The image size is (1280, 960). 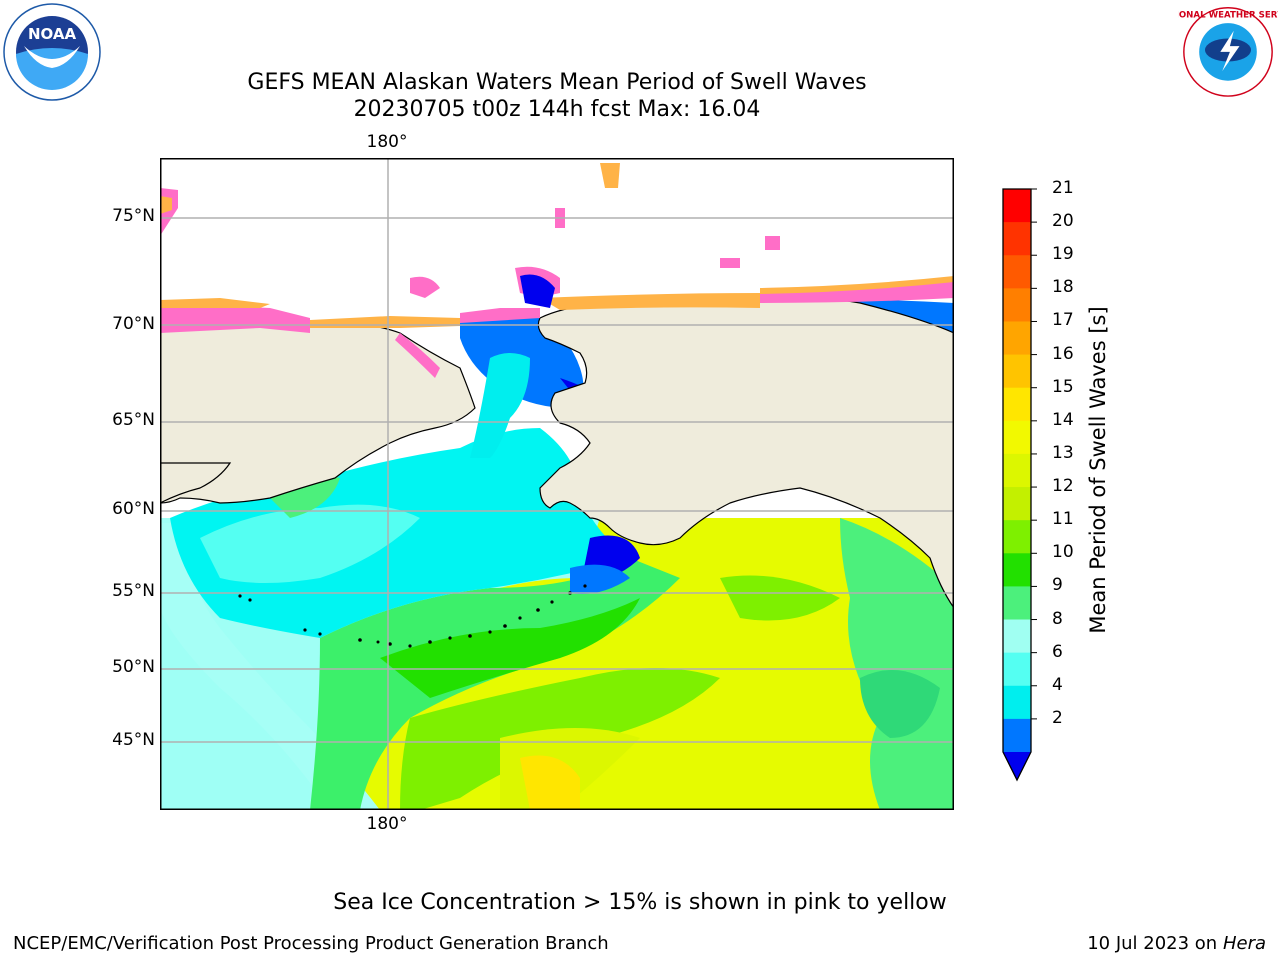 What do you see at coordinates (1063, 386) in the screenshot?
I see `colorbar-tick-label: 15` at bounding box center [1063, 386].